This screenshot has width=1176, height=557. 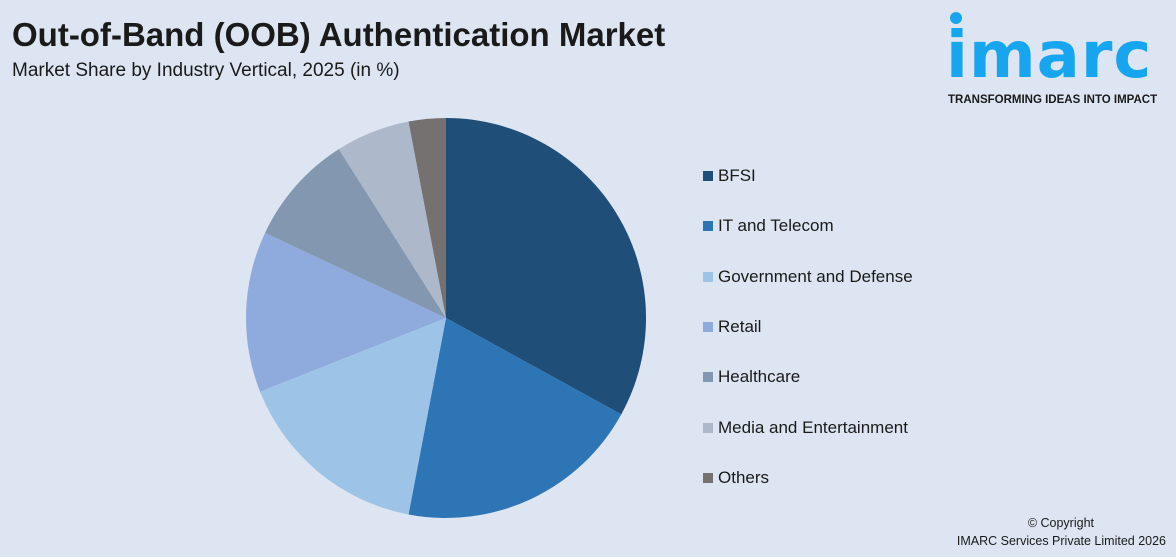 I want to click on copyright-company: IMARC Services Private Limited 2026, so click(x=1061, y=541).